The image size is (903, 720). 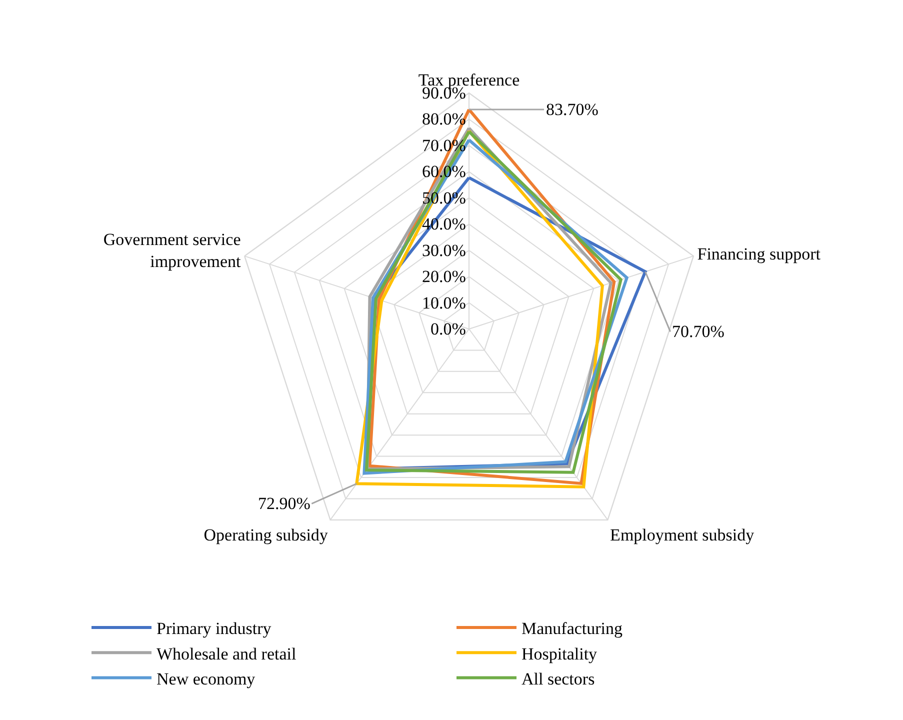 I want to click on legend-label: New economy, so click(x=206, y=678).